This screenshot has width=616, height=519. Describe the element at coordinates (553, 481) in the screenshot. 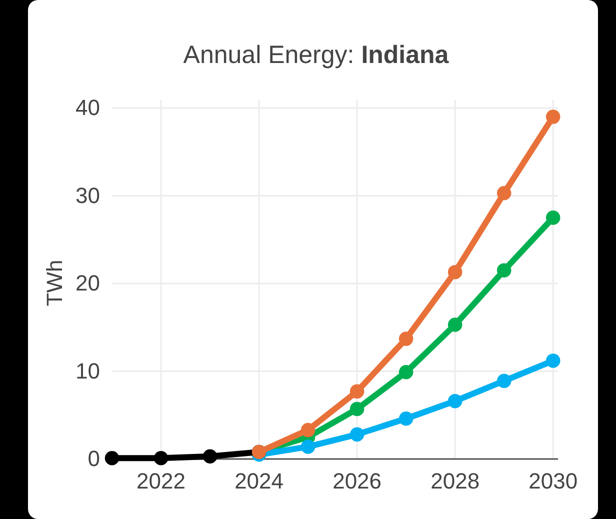

I see `x-tick-label: 2030` at that location.